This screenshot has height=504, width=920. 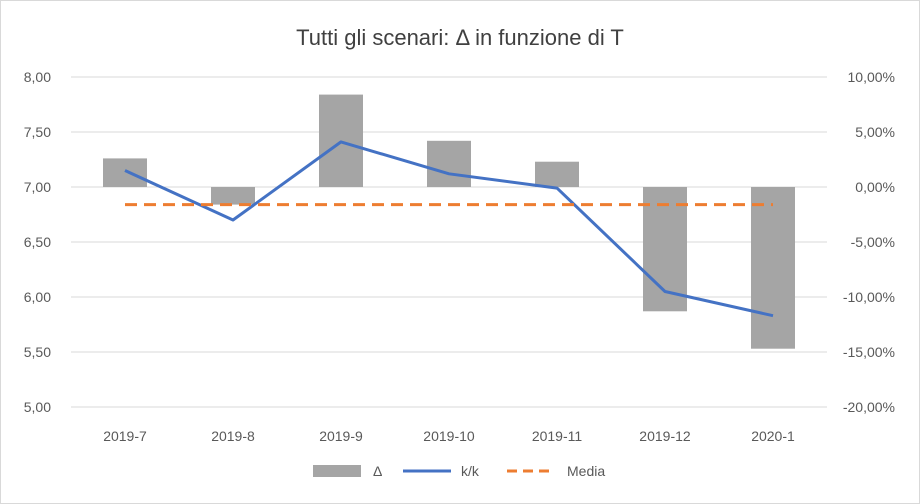 I want to click on right-tick-label: -10,00%, so click(x=869, y=297).